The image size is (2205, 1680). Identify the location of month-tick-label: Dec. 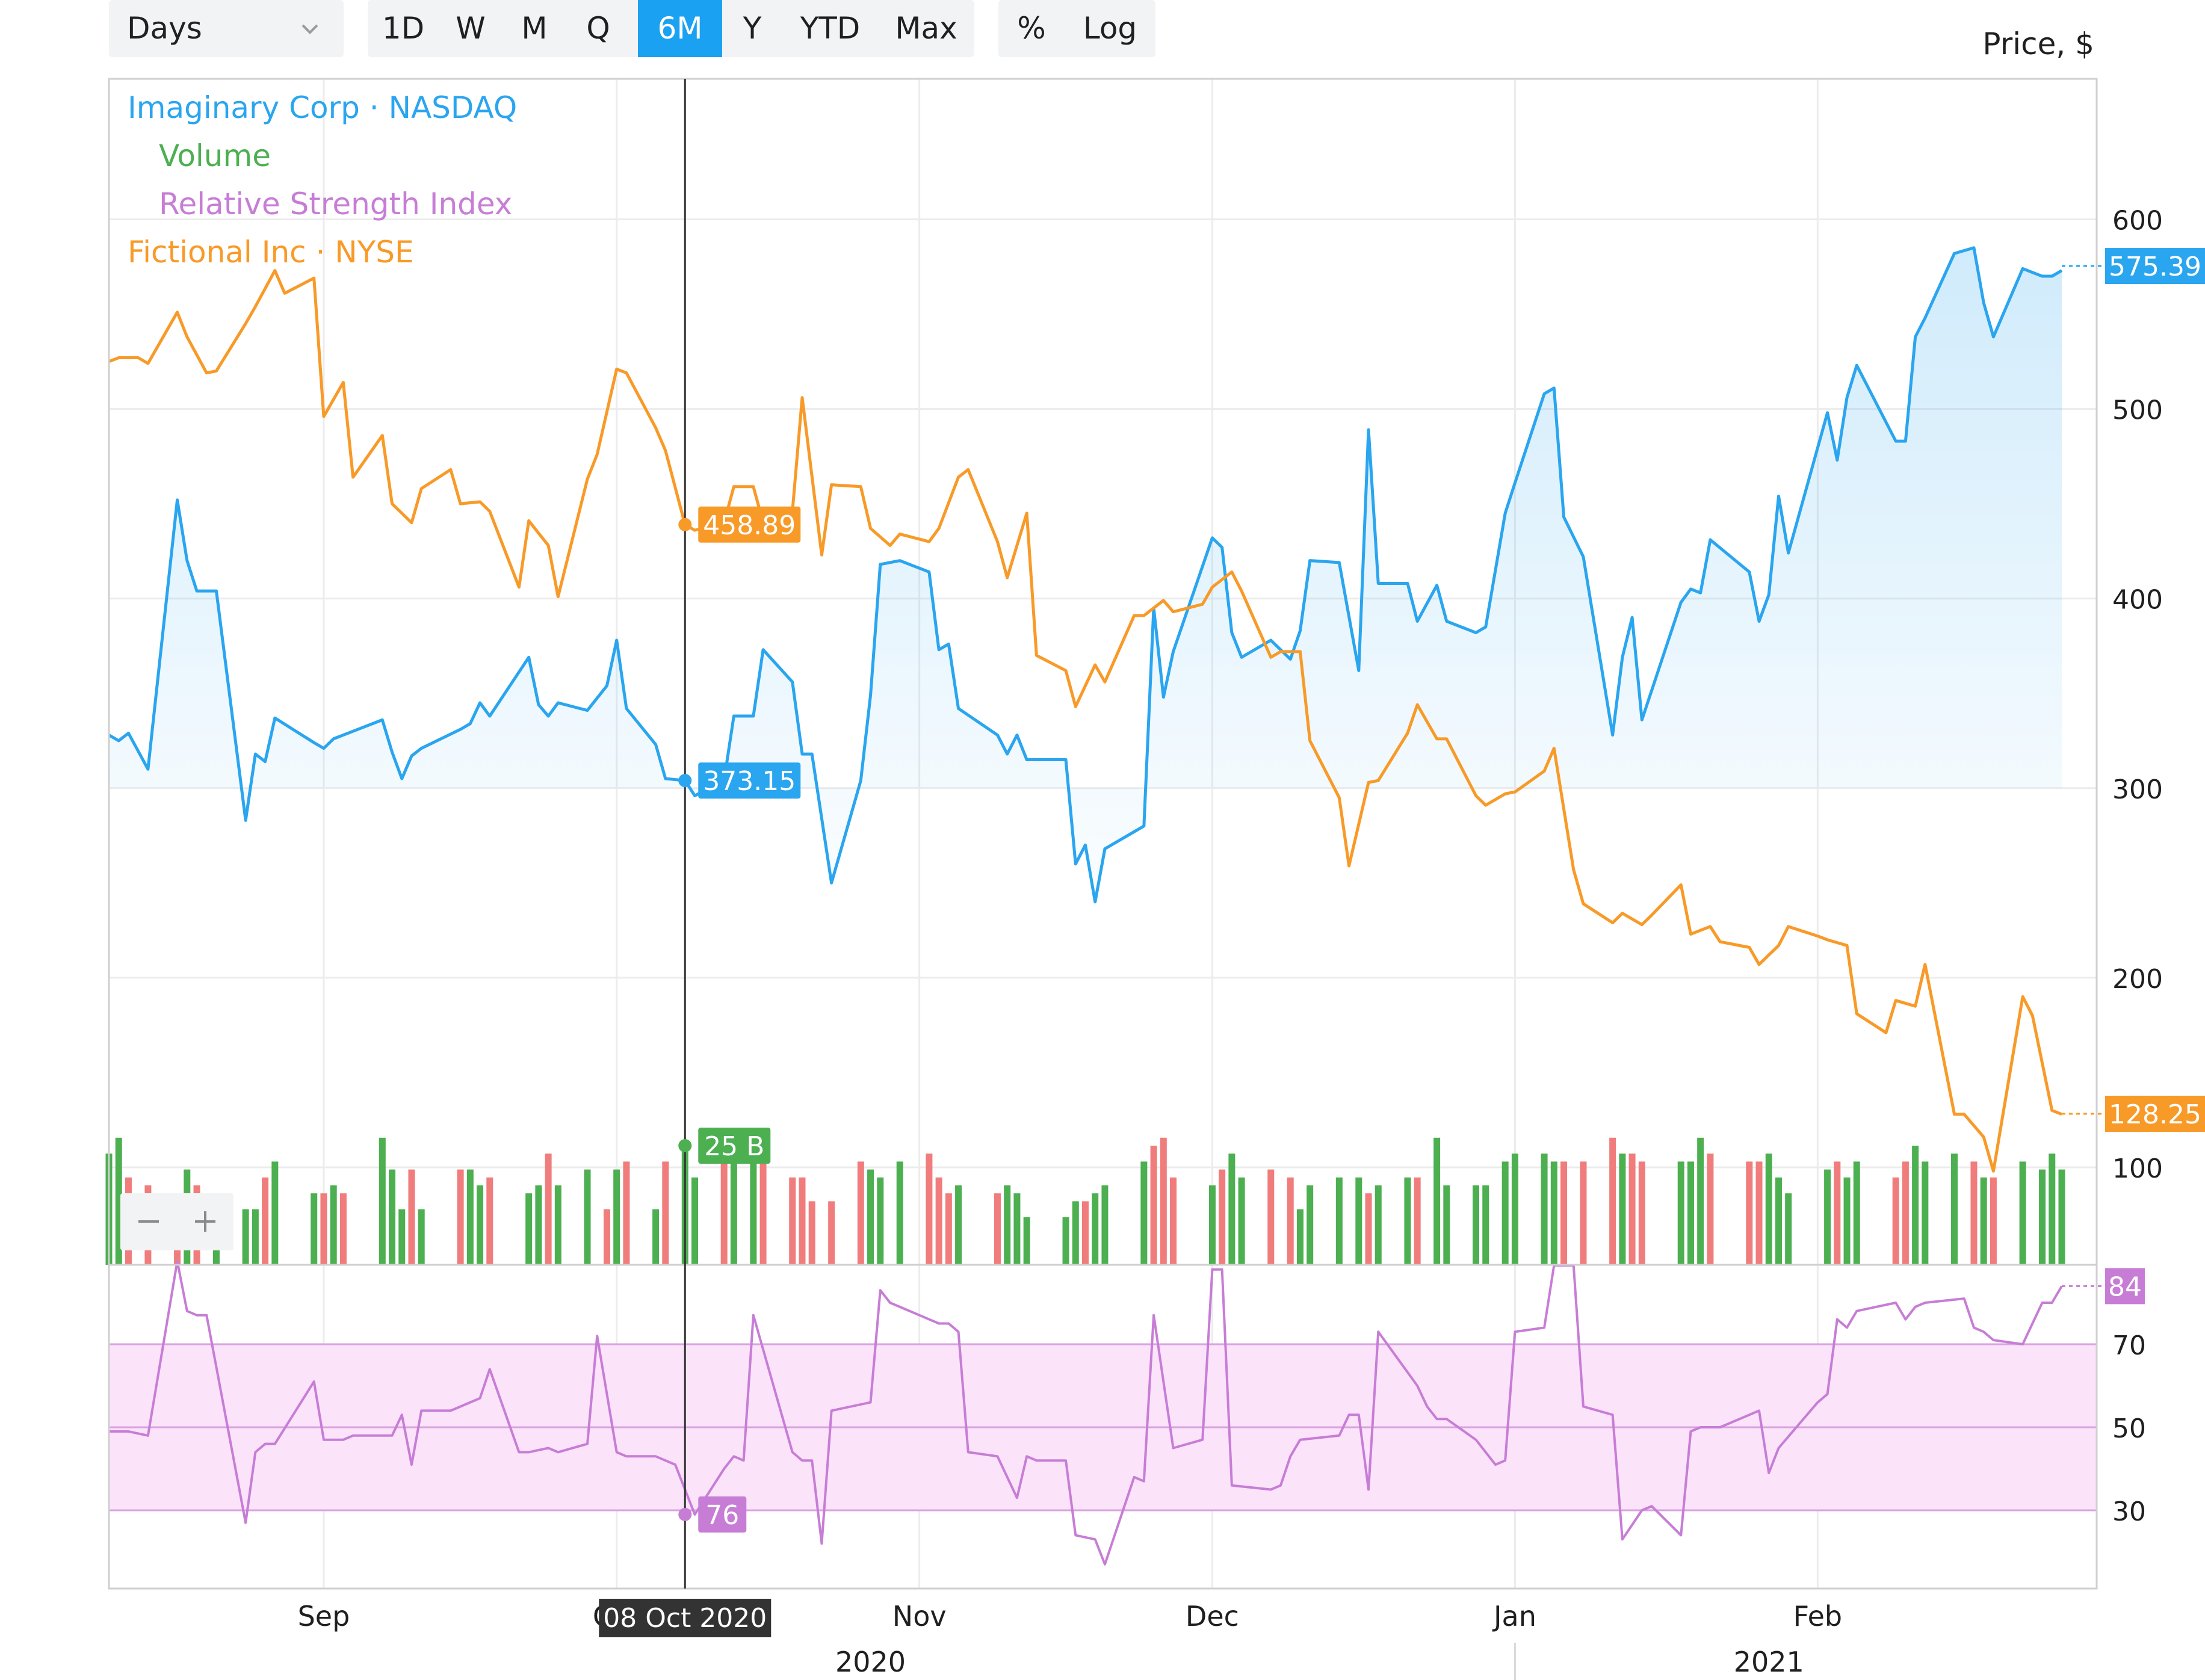
(1212, 1616).